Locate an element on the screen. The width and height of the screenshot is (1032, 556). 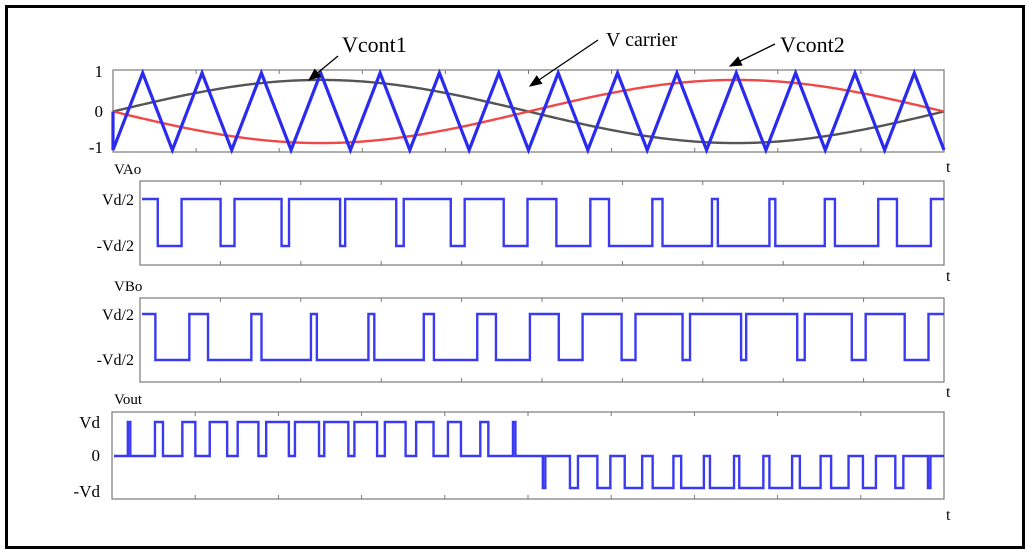
vout-line is located at coordinates (529, 455).